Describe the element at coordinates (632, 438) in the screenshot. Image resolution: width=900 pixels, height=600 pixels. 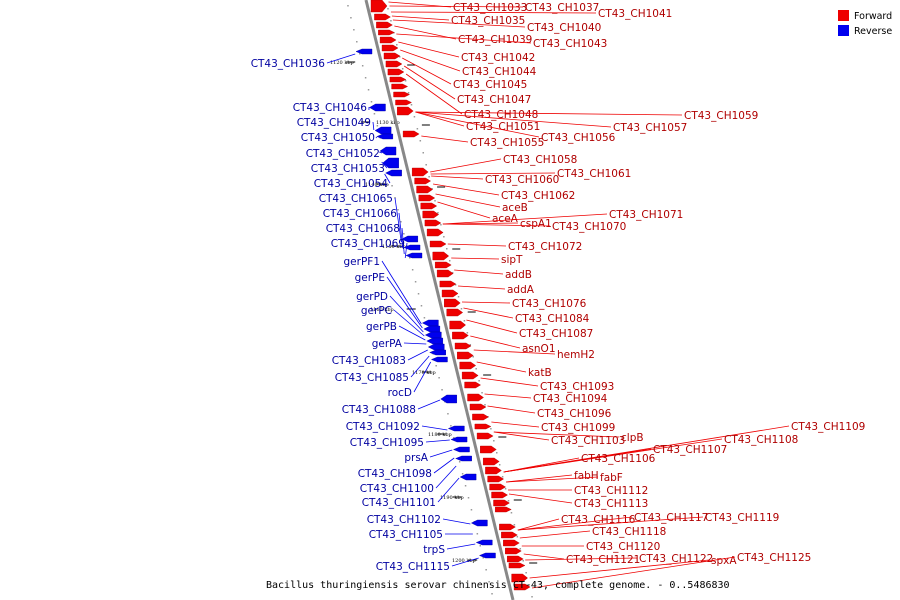
I see `forward-gene-label: clpB` at that location.